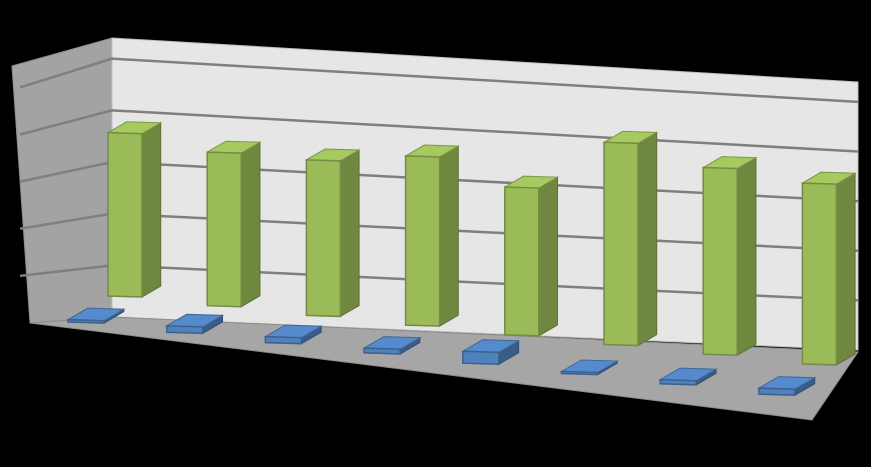 This screenshot has width=871, height=467. Describe the element at coordinates (382, 351) in the screenshot. I see `bar-blue-4-front` at that location.